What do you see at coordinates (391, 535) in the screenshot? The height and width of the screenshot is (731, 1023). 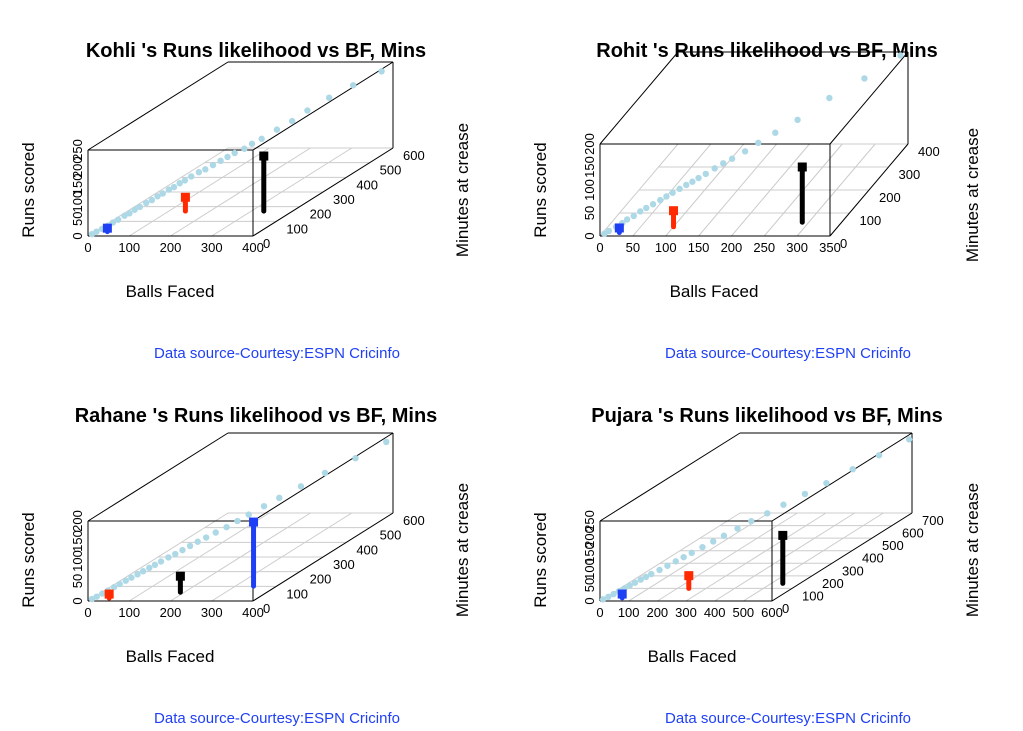 I see `y-tick-label: 500` at bounding box center [391, 535].